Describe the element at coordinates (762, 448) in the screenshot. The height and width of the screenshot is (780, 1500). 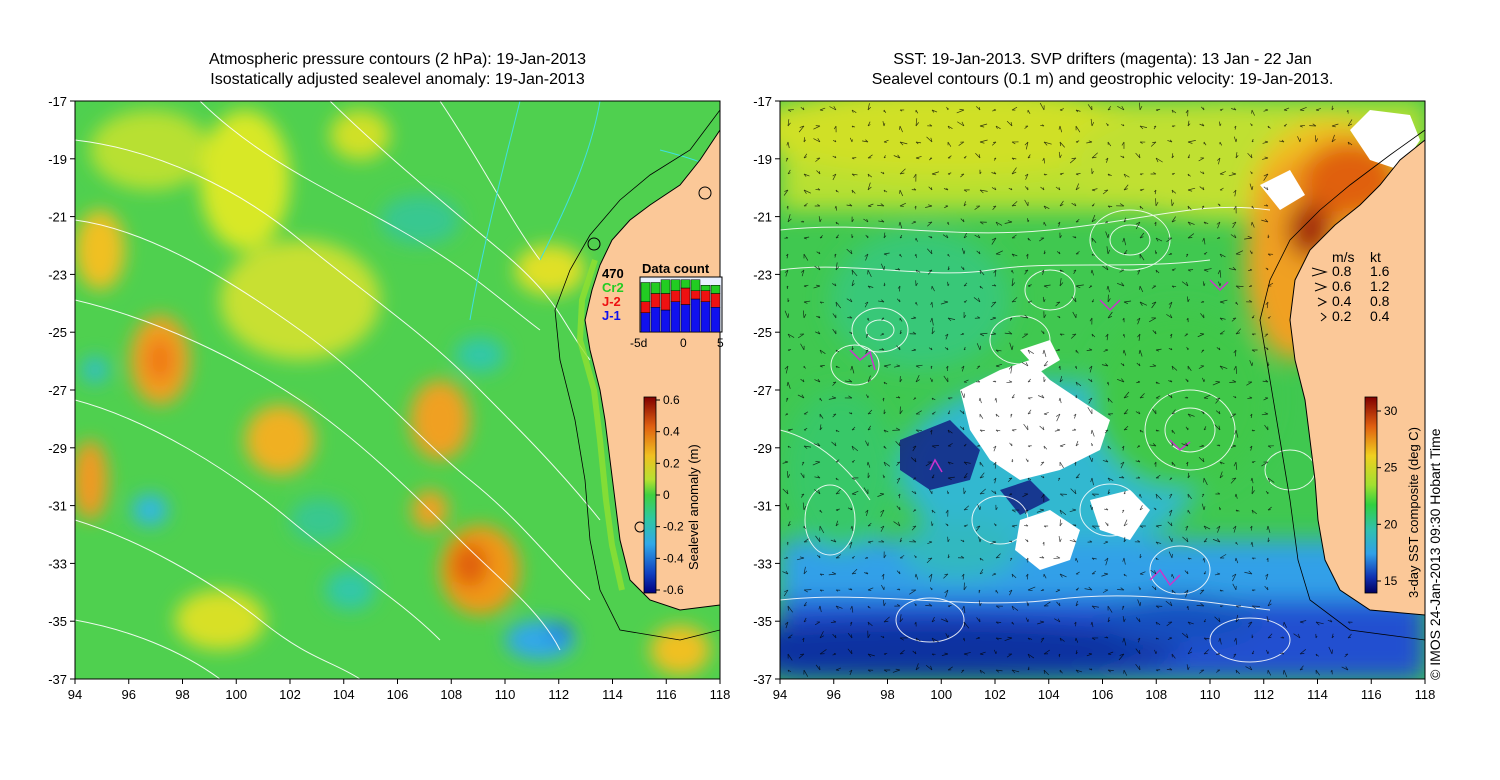
I see `right-lat-tick-6: -29` at that location.